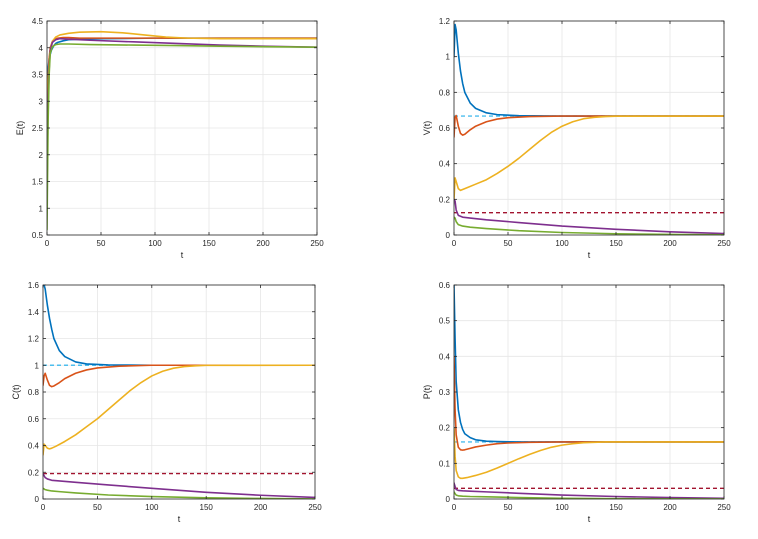 The height and width of the screenshot is (539, 758). Describe the element at coordinates (38, 128) in the screenshot. I see `y-tick-label: 2.5` at that location.